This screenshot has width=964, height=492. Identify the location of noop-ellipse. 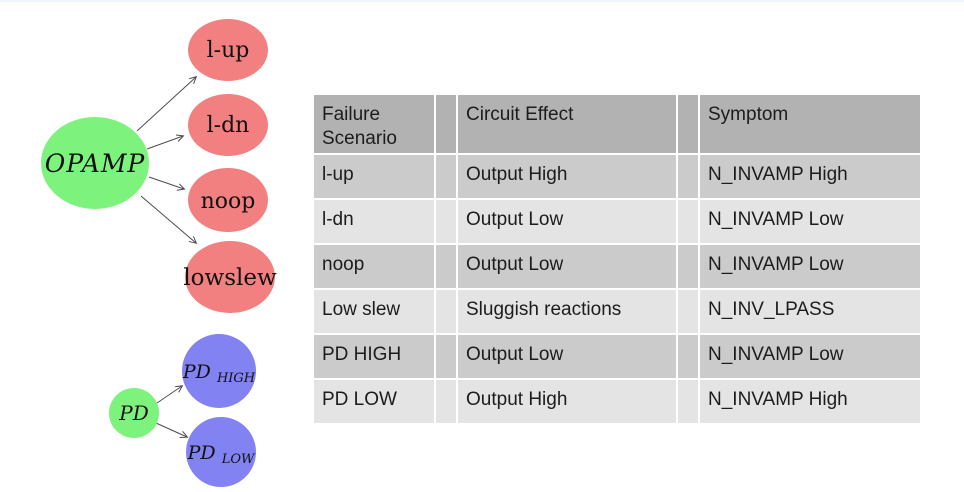
(228, 200).